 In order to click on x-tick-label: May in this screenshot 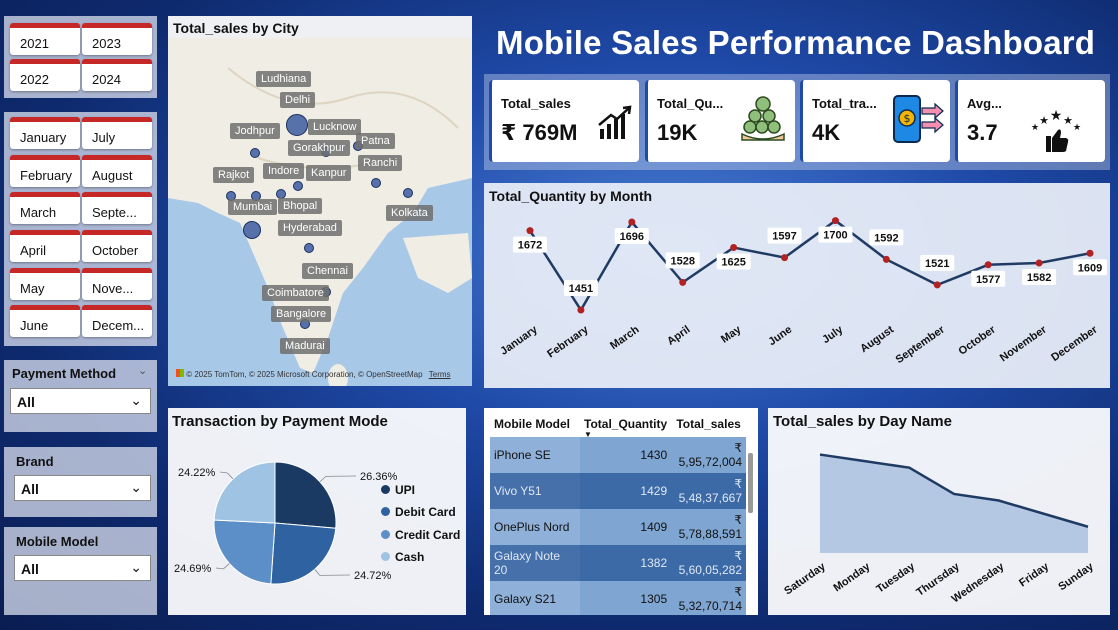, I will do `click(731, 334)`.